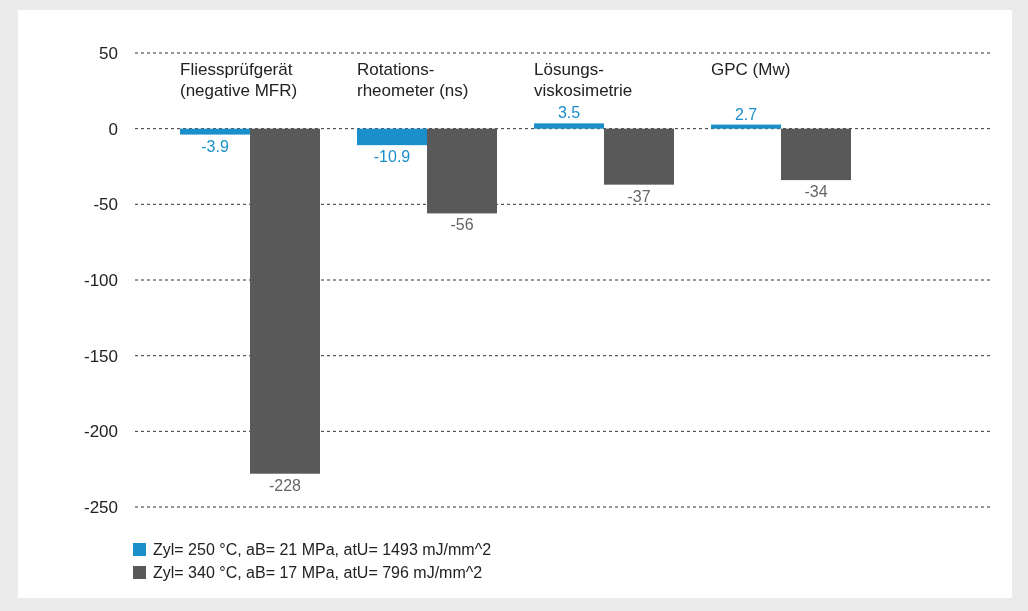 This screenshot has height=611, width=1028. Describe the element at coordinates (108, 53) in the screenshot. I see `y-tick-label: 50` at that location.